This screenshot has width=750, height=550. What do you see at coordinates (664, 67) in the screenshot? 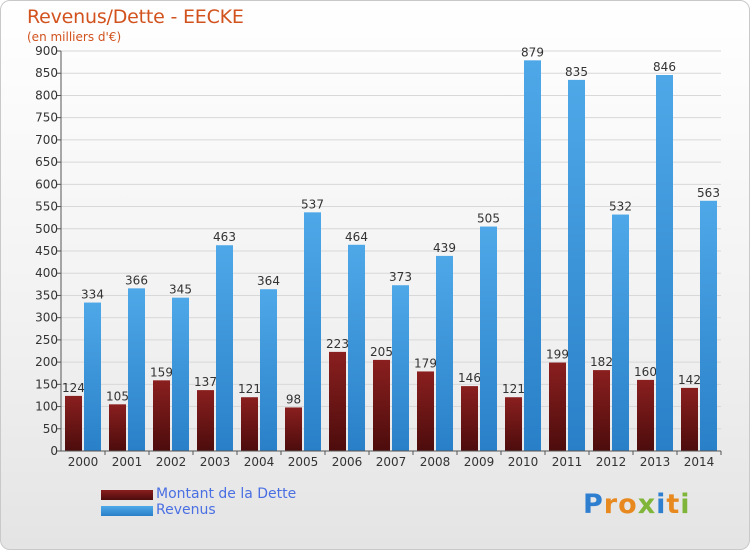
I see `data-label: 846` at bounding box center [664, 67].